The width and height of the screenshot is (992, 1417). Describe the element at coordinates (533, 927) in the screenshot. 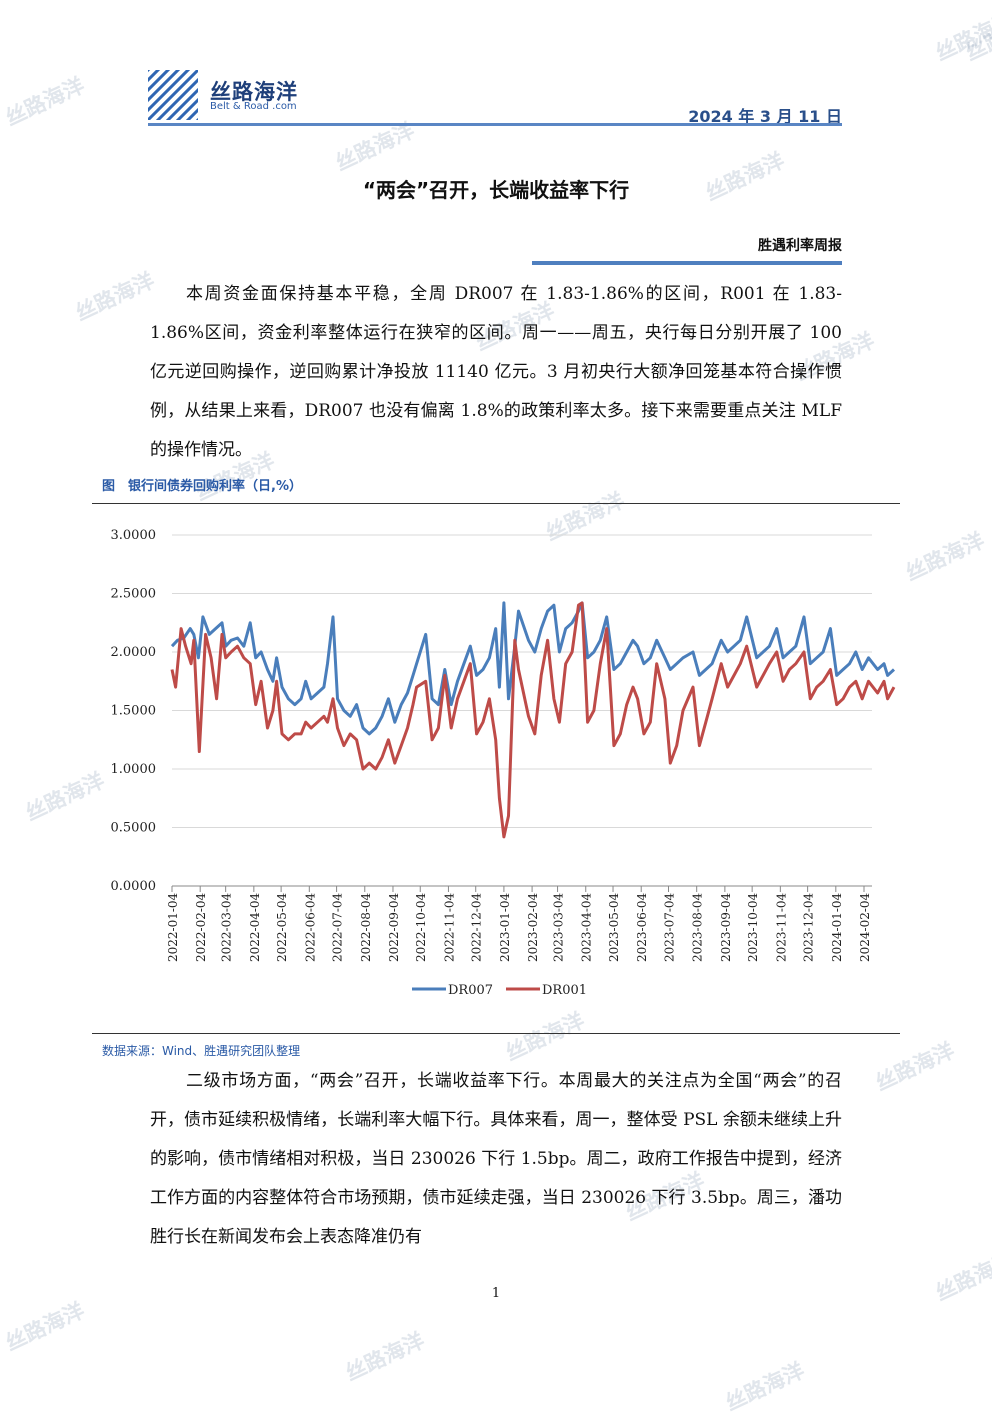

I see `x-tick-label: 2023-02-04` at that location.